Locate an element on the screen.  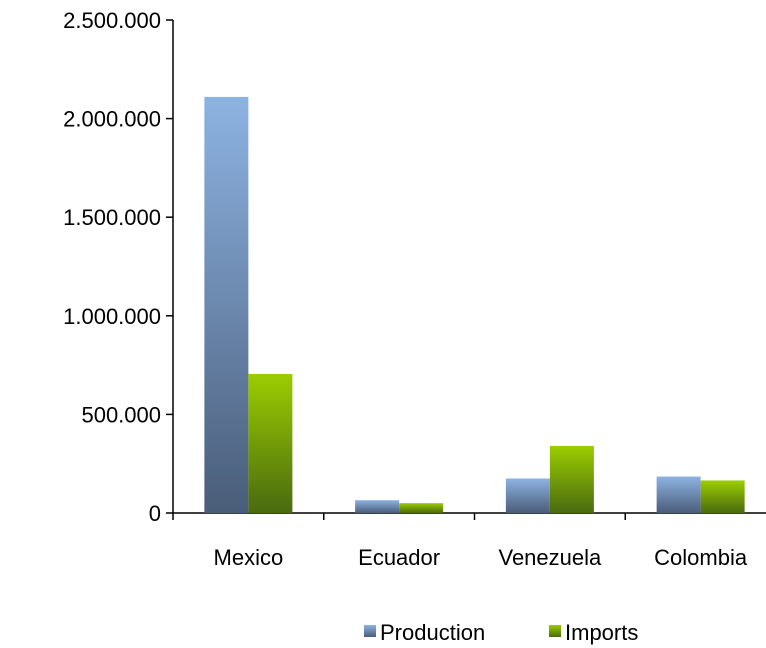
bar-imports-mexico is located at coordinates (270, 443).